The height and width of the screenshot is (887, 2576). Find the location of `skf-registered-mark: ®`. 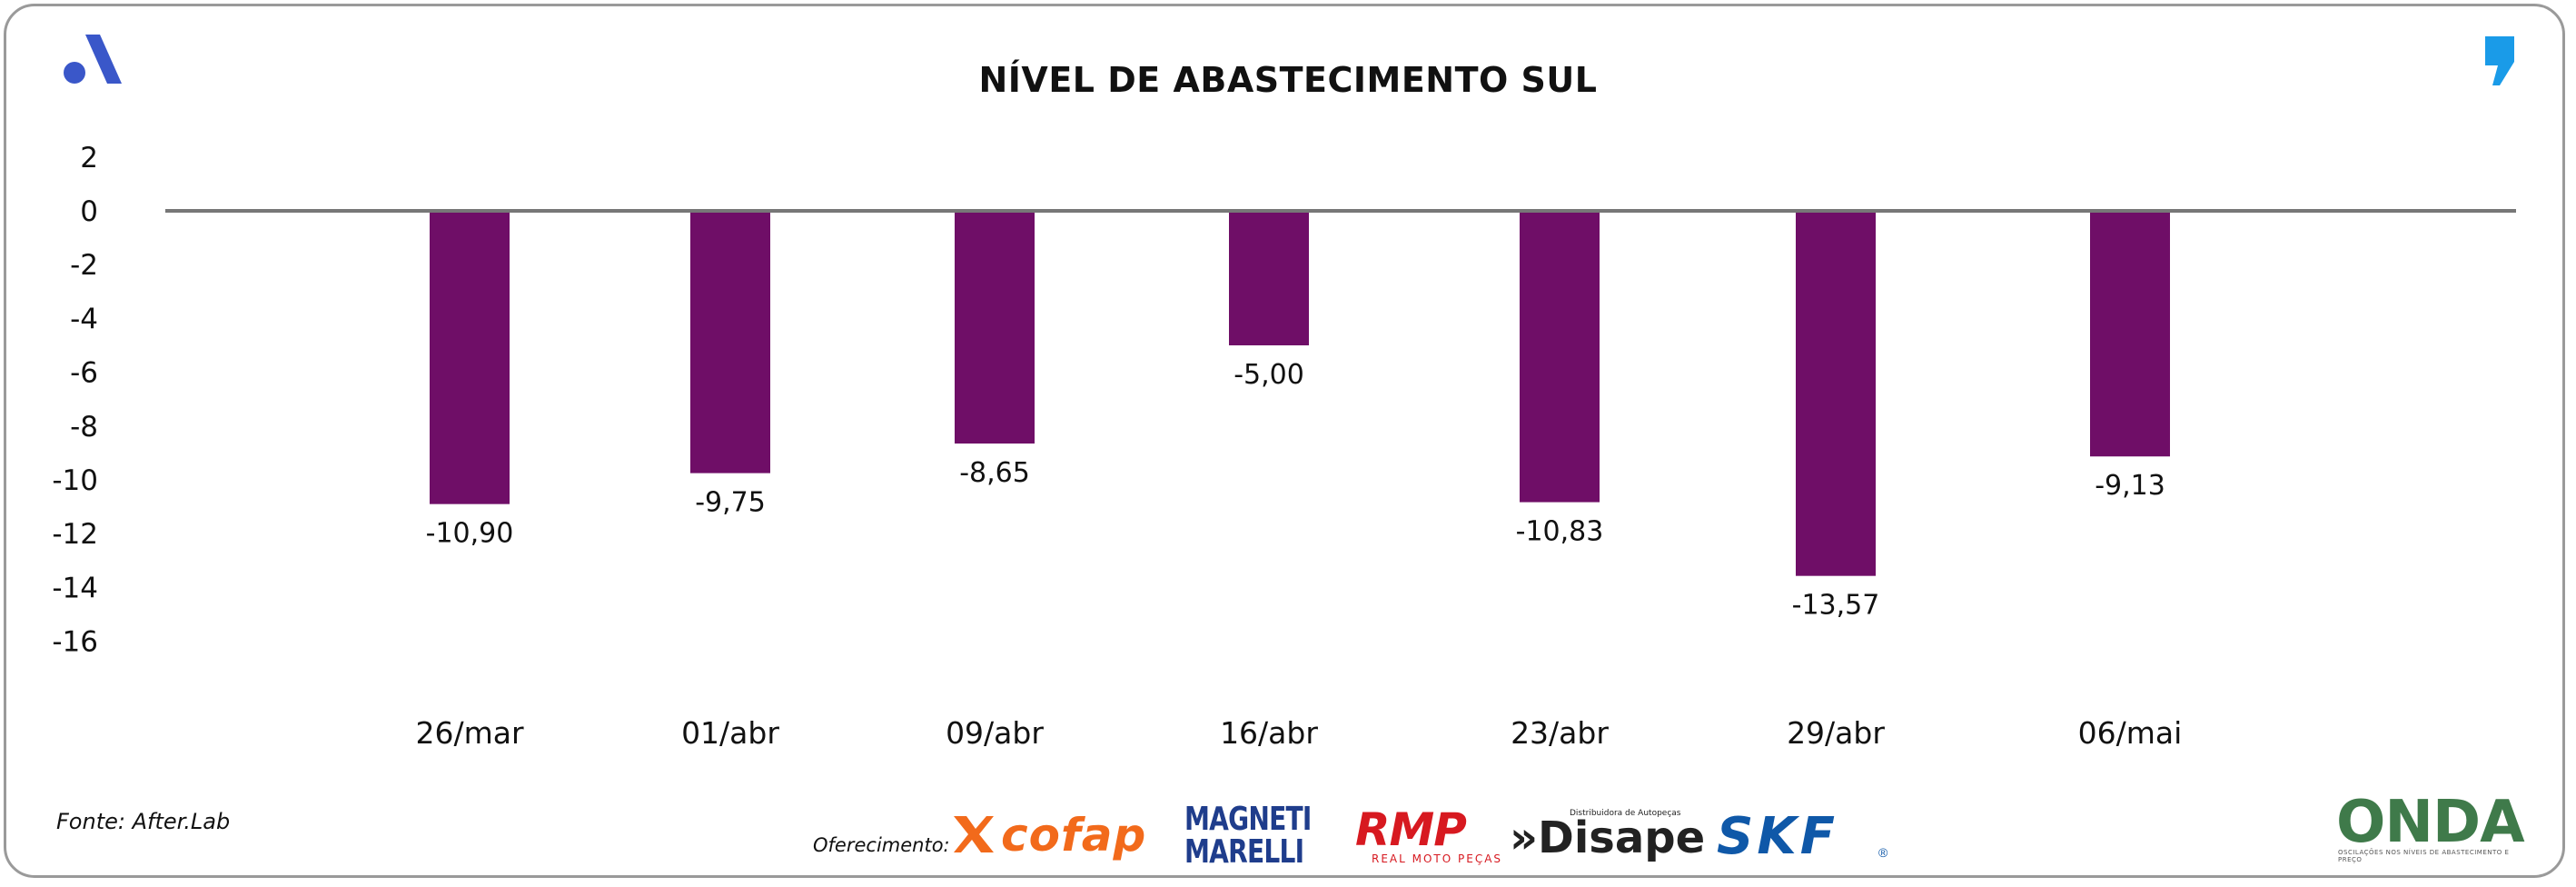

skf-registered-mark: ® is located at coordinates (1883, 852).